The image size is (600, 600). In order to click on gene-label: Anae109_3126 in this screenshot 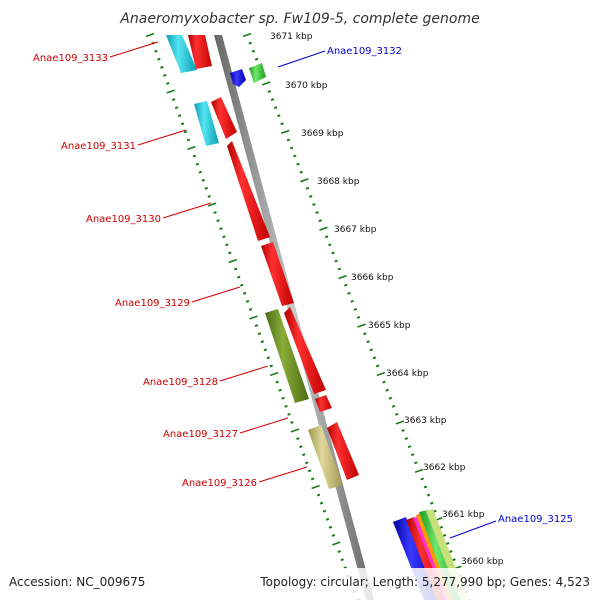, I will do `click(219, 483)`.